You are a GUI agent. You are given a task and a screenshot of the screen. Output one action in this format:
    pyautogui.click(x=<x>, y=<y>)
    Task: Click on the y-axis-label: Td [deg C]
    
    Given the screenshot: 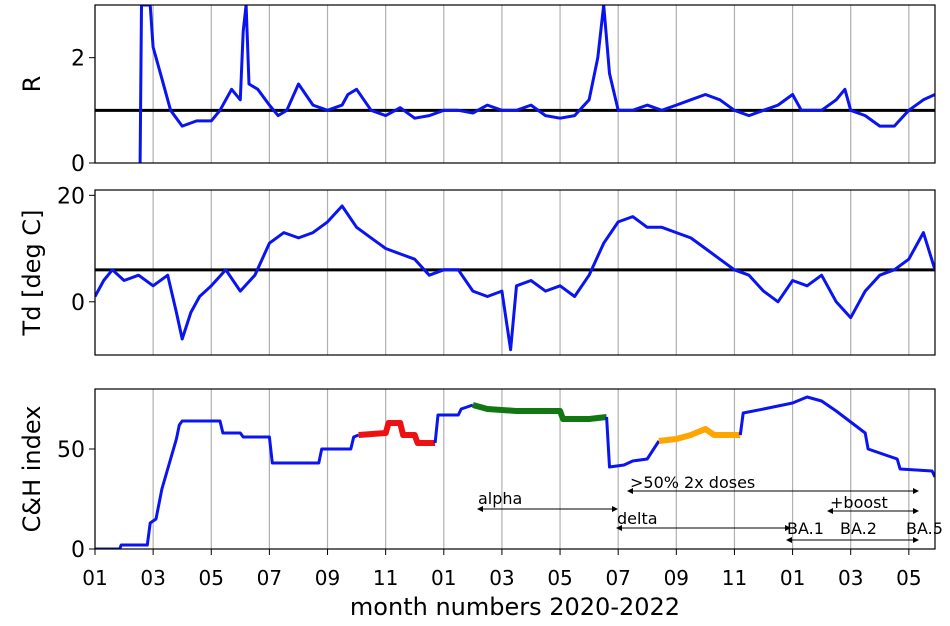 What is the action you would take?
    pyautogui.click(x=32, y=273)
    